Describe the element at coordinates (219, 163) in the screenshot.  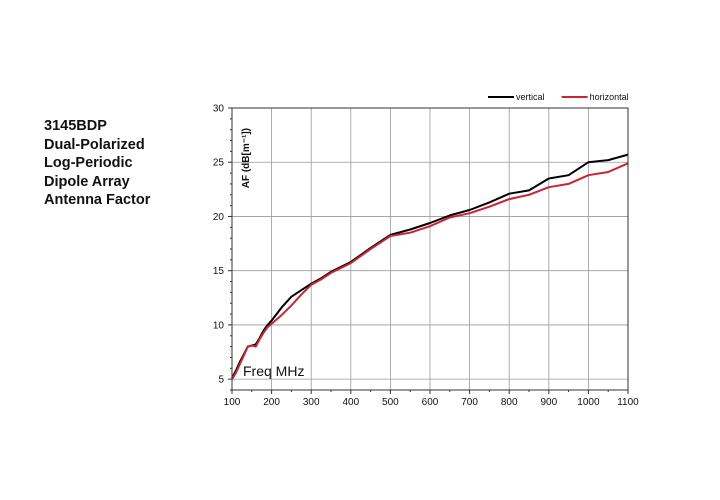
I see `y-tick-label: 25` at that location.